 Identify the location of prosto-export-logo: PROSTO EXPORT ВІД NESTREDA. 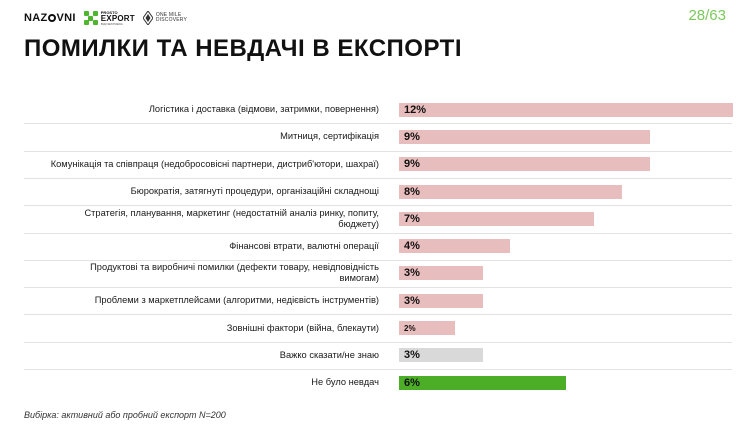
(109, 17).